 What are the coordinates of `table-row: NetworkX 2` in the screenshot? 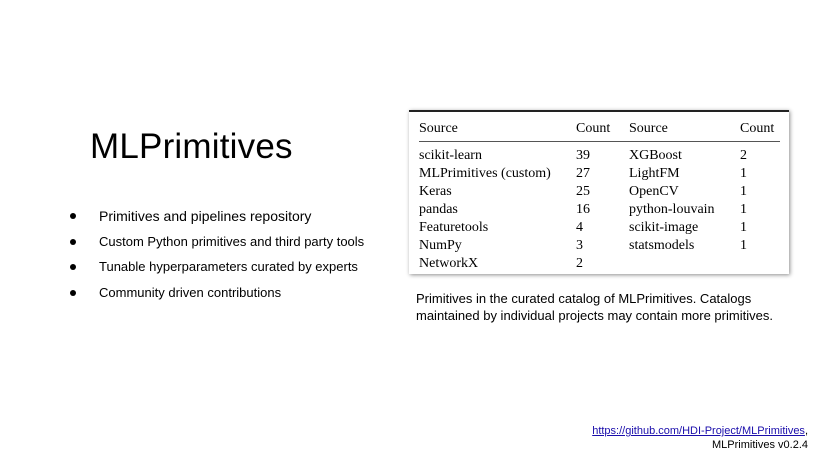 It's located at (599, 264).